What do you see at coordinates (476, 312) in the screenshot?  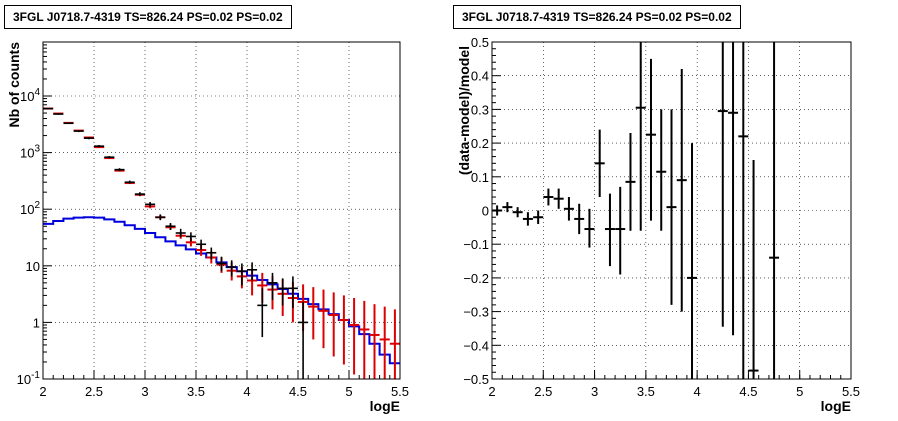 I see `y-tick-label: −0.3` at bounding box center [476, 312].